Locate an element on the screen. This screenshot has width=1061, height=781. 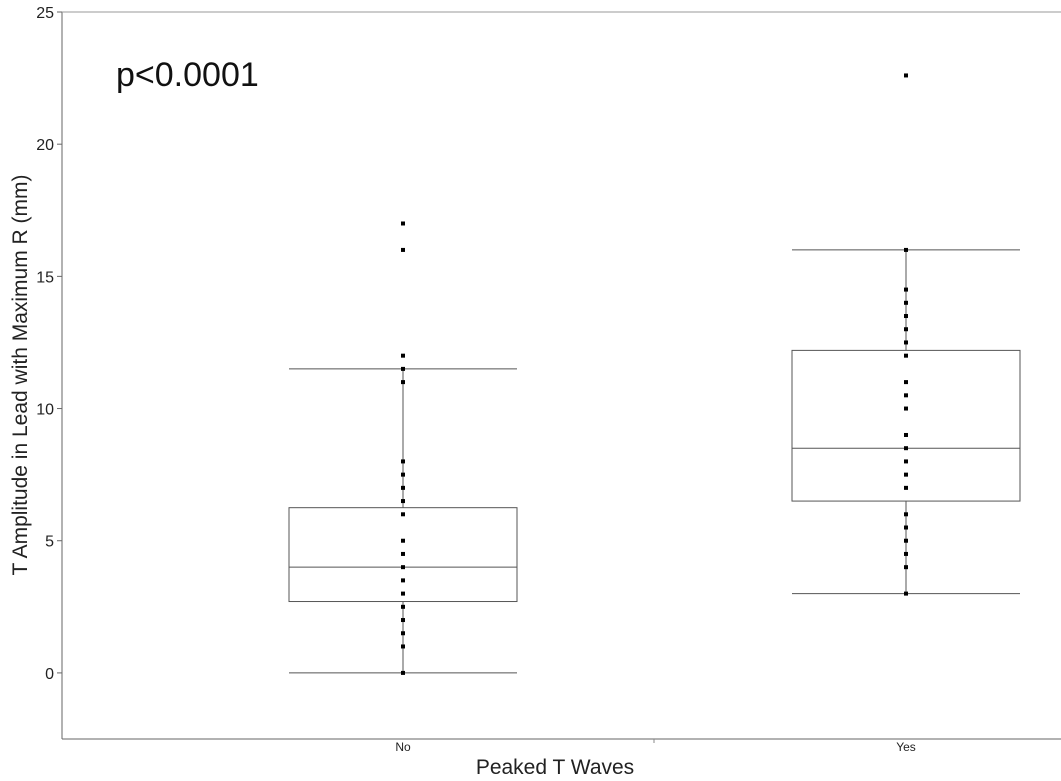
box-group-yes is located at coordinates (906, 334).